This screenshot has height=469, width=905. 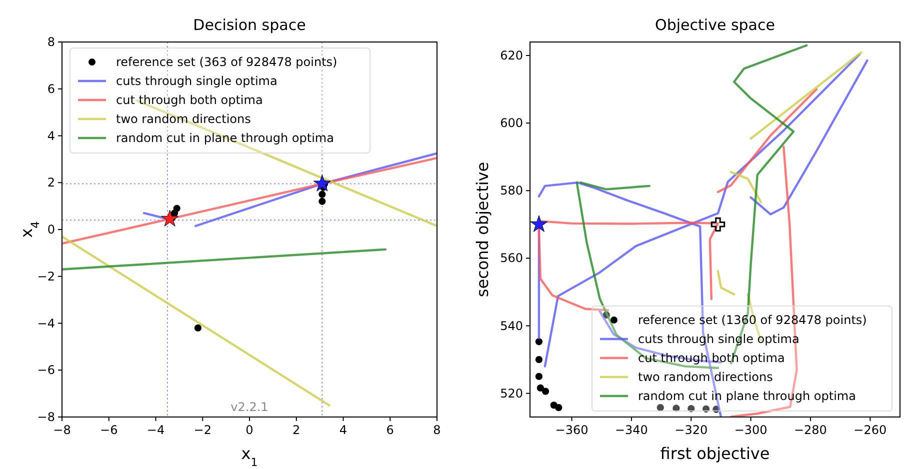 What do you see at coordinates (155, 430) in the screenshot?
I see `x-tick-label: −4` at bounding box center [155, 430].